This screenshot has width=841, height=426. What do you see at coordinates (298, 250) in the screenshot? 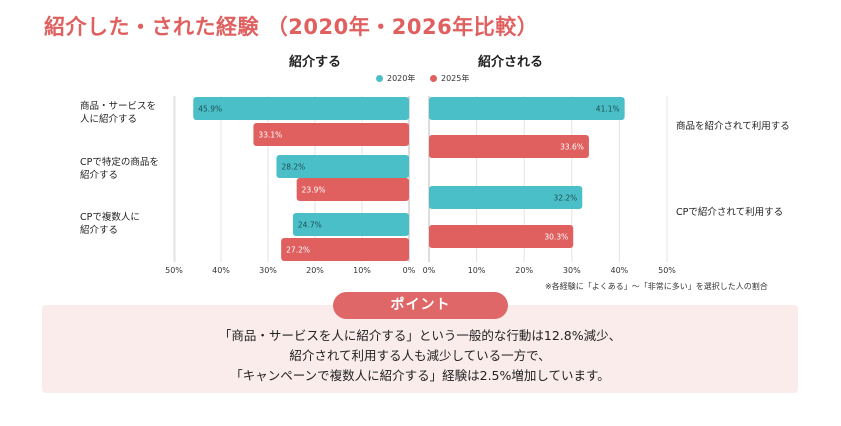
I see `left-data-label: 27.2%` at bounding box center [298, 250].